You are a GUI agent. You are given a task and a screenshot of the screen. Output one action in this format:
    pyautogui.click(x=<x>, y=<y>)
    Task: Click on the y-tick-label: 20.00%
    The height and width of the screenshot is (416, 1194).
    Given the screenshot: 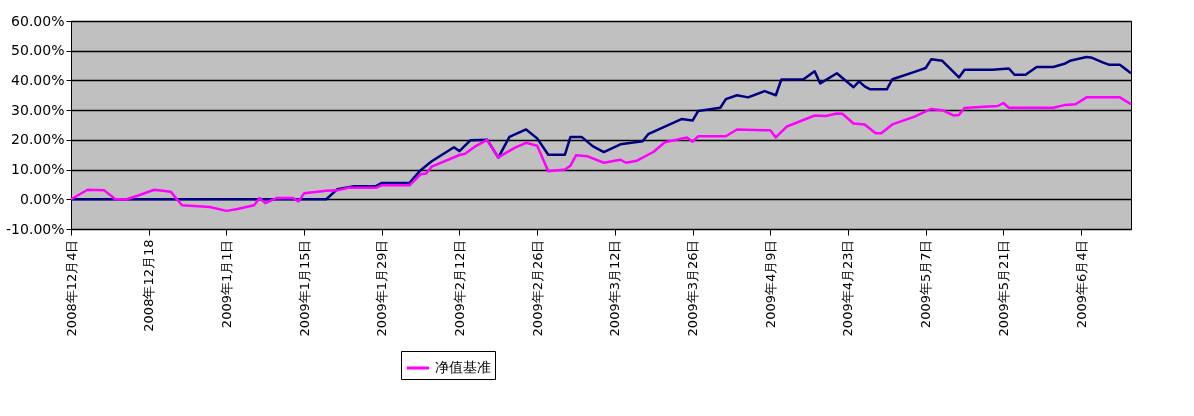 What is the action you would take?
    pyautogui.click(x=38, y=139)
    